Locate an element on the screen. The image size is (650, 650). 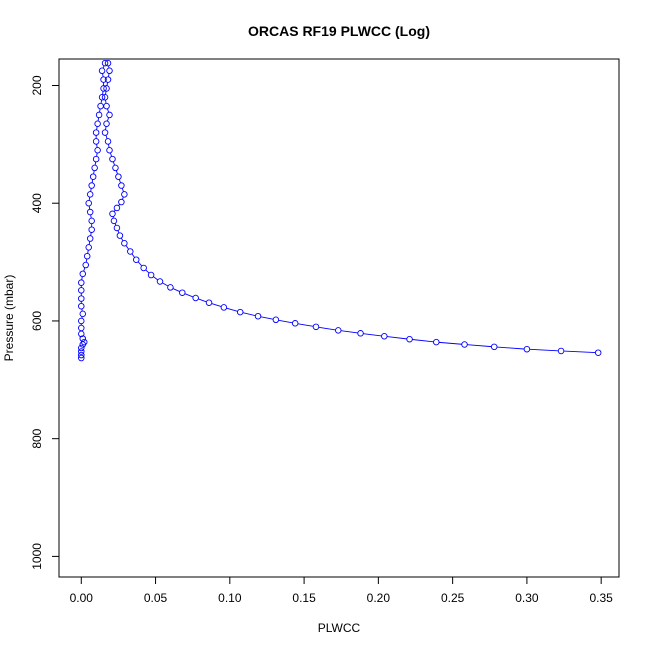
x-axis: 0.00 0.05 0.10 0.15 0.20 0.25 0.30 0.35 is located at coordinates (341, 590).